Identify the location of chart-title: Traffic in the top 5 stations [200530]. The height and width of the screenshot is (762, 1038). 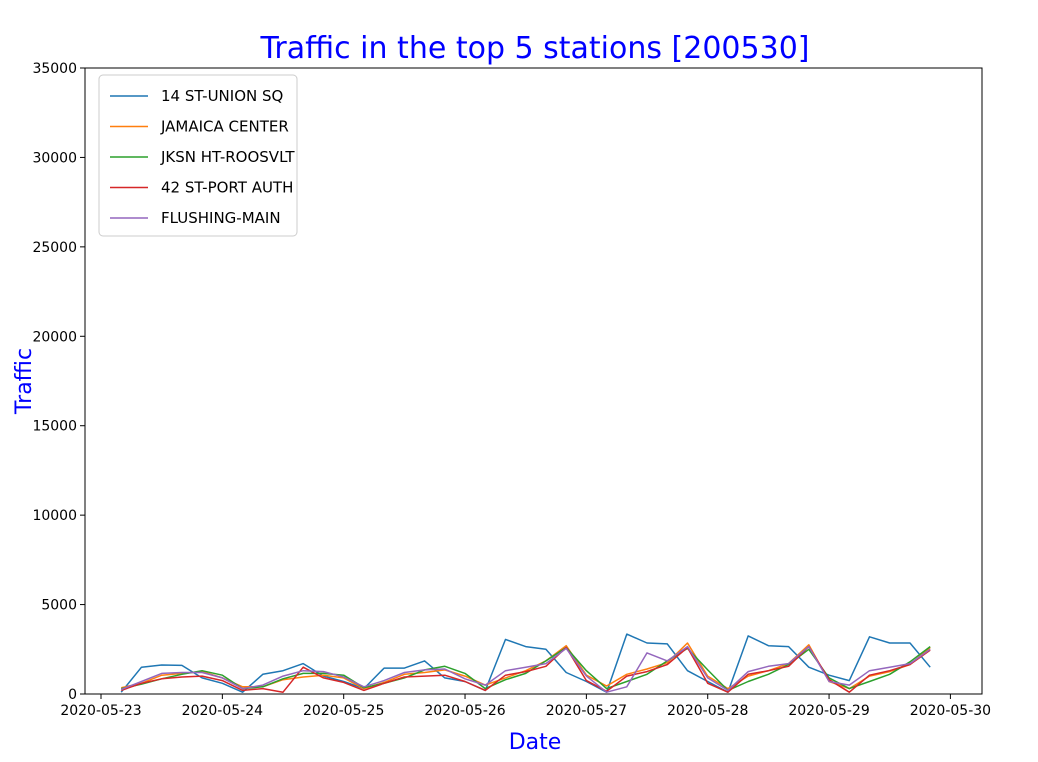
(535, 48).